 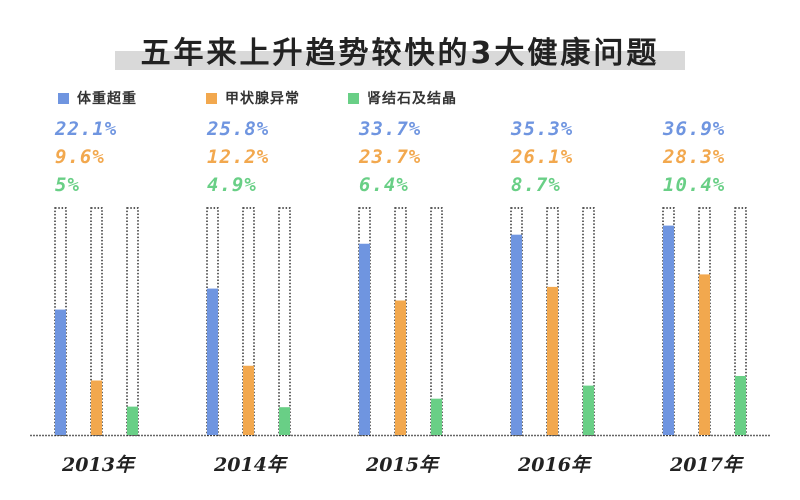 What do you see at coordinates (262, 99) in the screenshot?
I see `legend-label-thyroid: 甲状腺异常` at bounding box center [262, 99].